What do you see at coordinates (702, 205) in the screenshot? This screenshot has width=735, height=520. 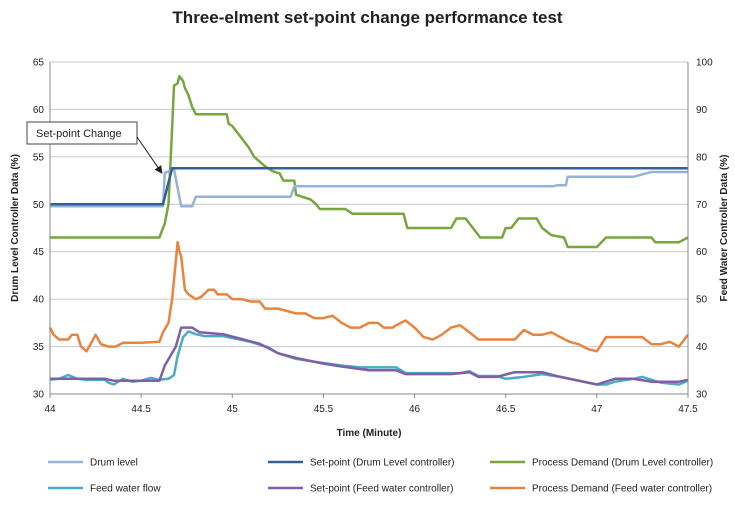 I see `y-right-tick-label: 70` at bounding box center [702, 205].